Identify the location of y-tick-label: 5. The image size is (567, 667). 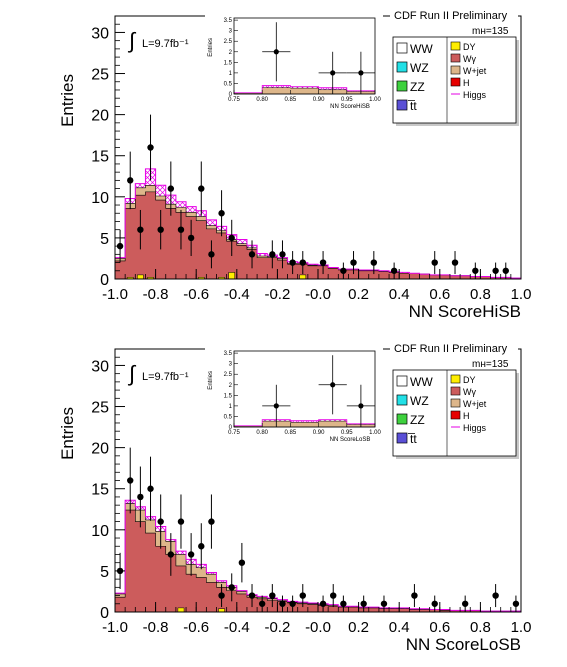
(104, 572).